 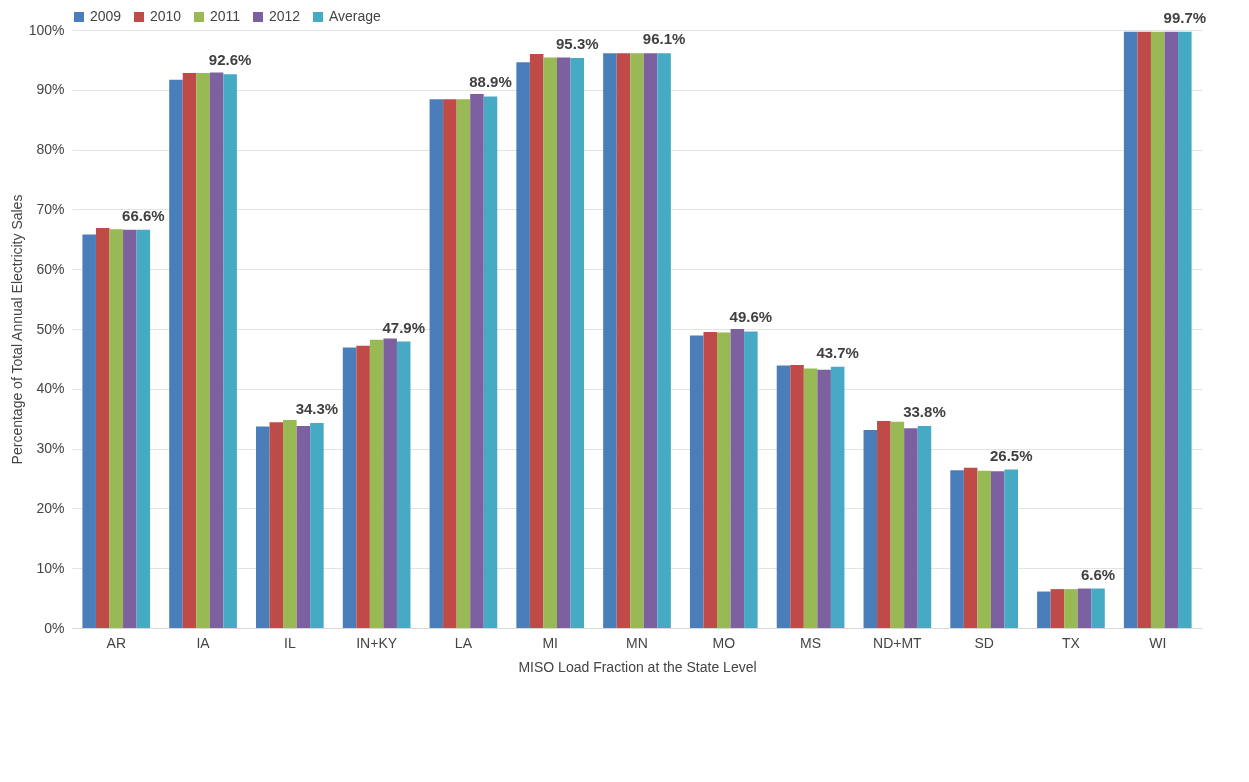 I want to click on data-label: 99.7%, so click(x=1185, y=17).